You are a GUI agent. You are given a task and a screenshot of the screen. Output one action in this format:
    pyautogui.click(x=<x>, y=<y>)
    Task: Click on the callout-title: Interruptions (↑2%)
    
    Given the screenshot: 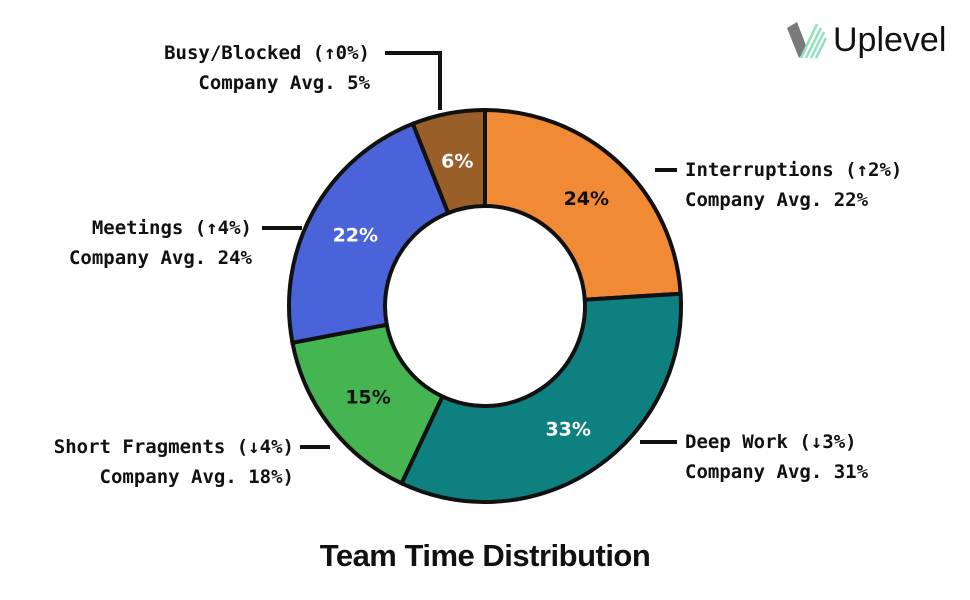 What is the action you would take?
    pyautogui.click(x=794, y=170)
    